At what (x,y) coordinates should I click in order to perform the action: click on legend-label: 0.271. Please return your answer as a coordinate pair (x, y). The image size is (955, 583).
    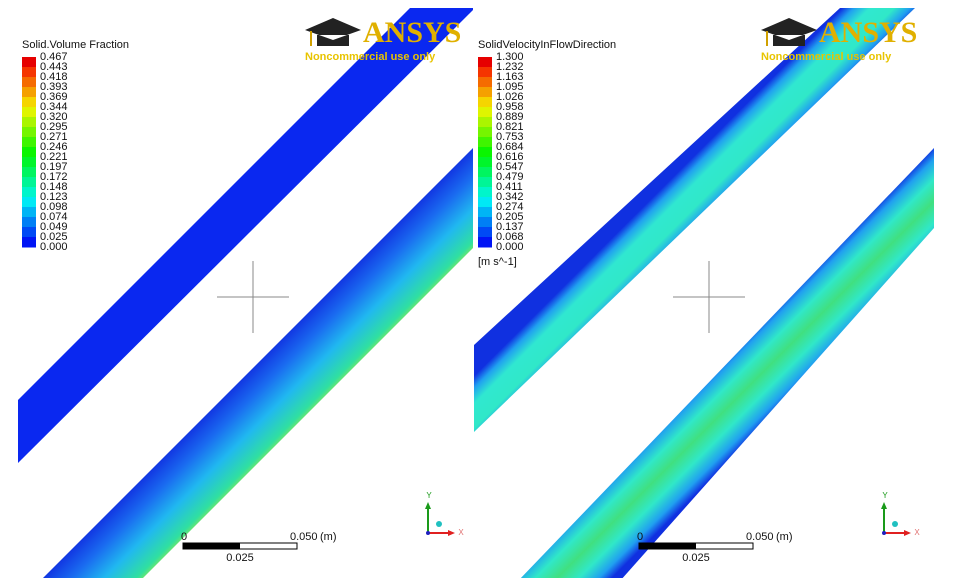
    Looking at the image, I should click on (54, 137).